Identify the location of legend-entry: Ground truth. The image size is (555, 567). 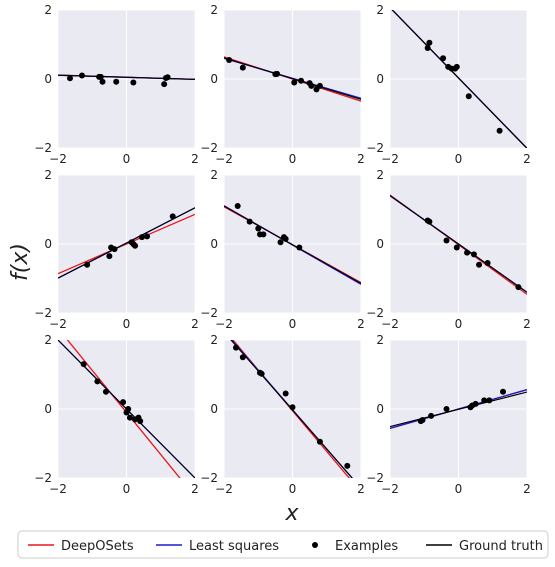
(484, 546).